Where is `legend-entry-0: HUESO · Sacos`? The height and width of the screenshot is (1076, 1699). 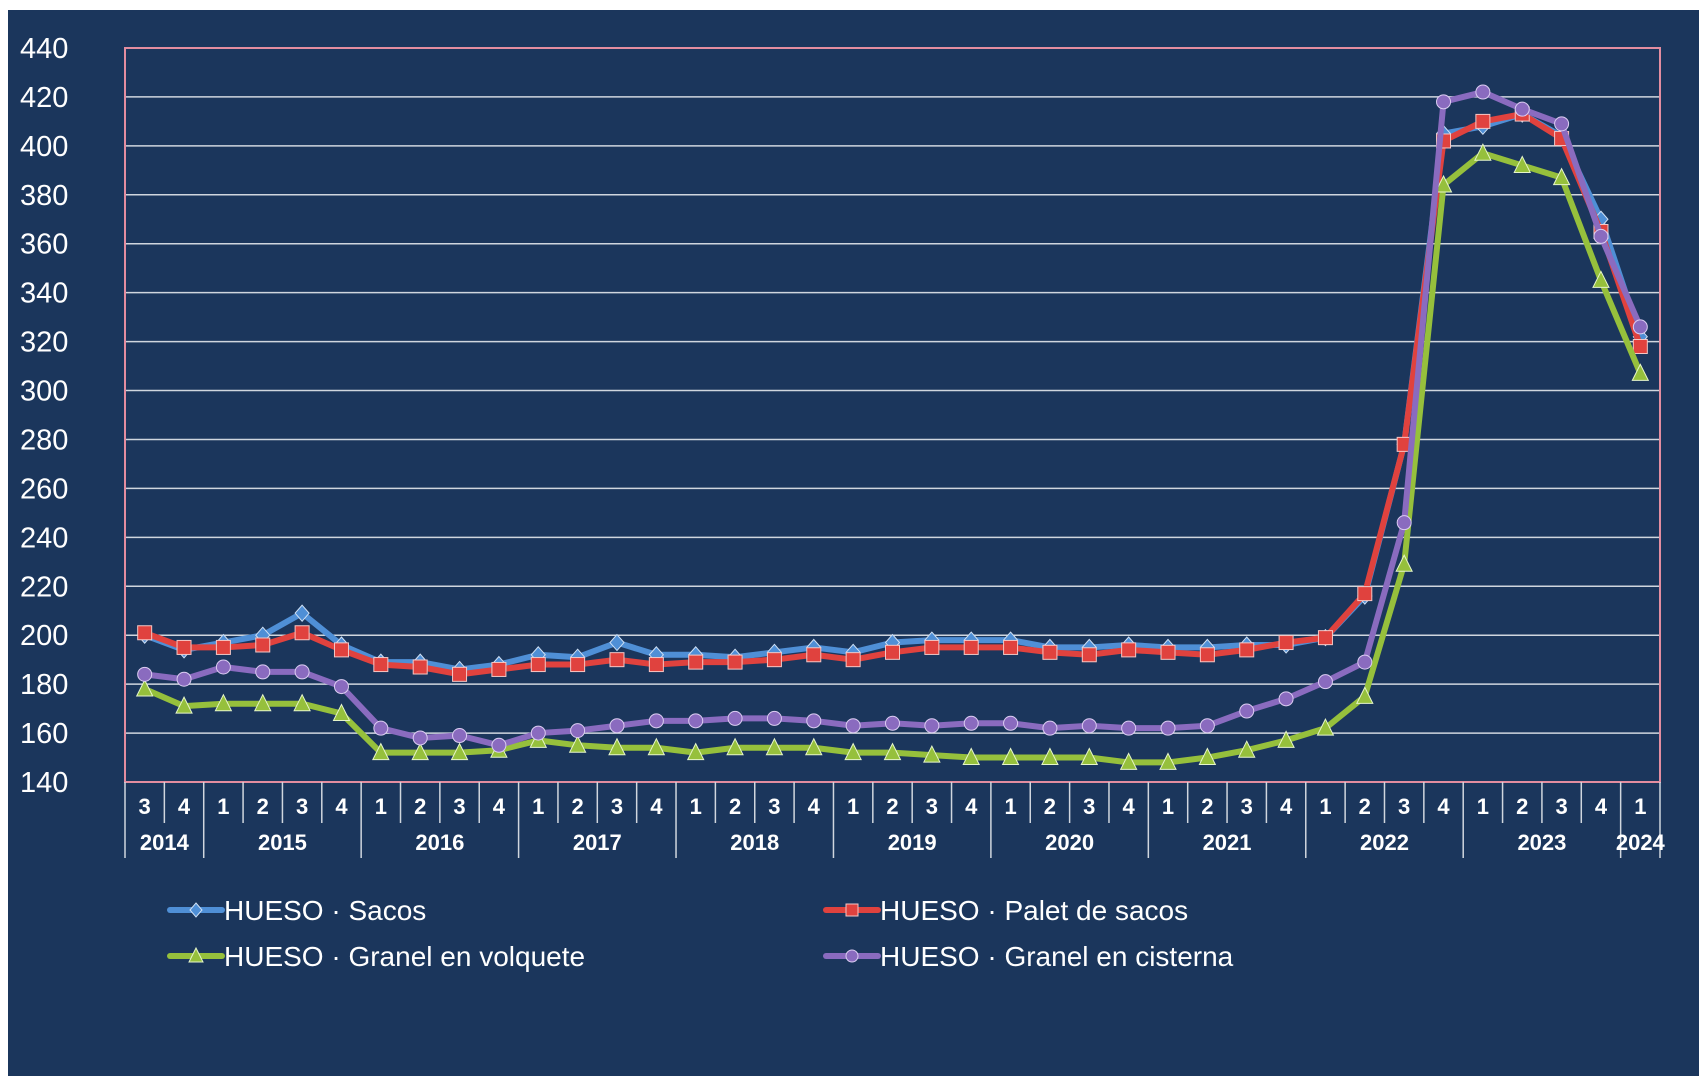 legend-entry-0: HUESO · Sacos is located at coordinates (296, 910).